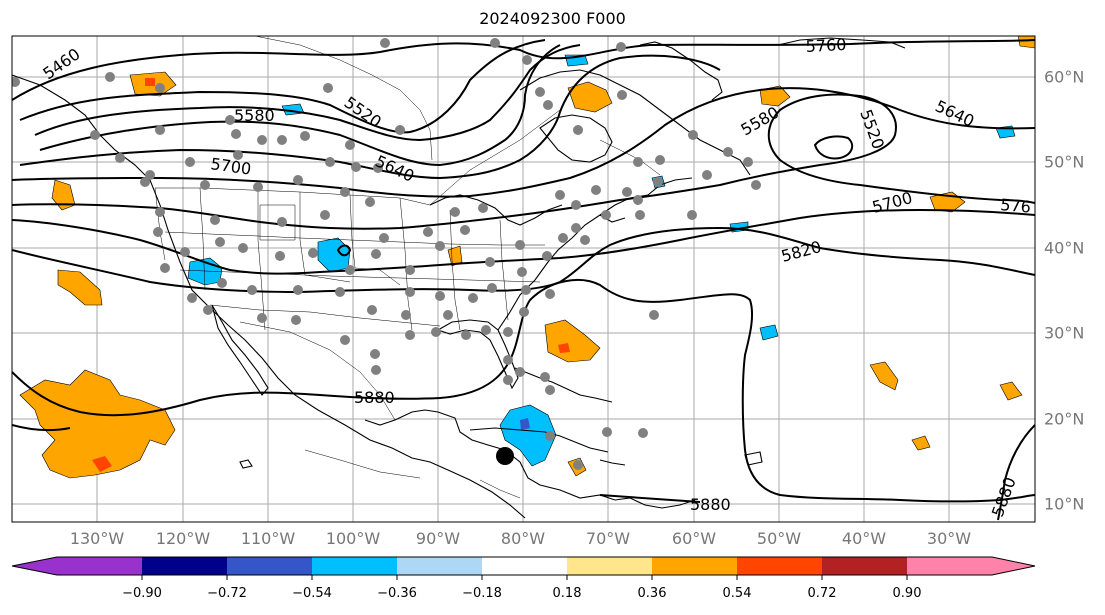  Describe the element at coordinates (1064, 77) in the screenshot. I see `lat-label: 60°N` at that location.